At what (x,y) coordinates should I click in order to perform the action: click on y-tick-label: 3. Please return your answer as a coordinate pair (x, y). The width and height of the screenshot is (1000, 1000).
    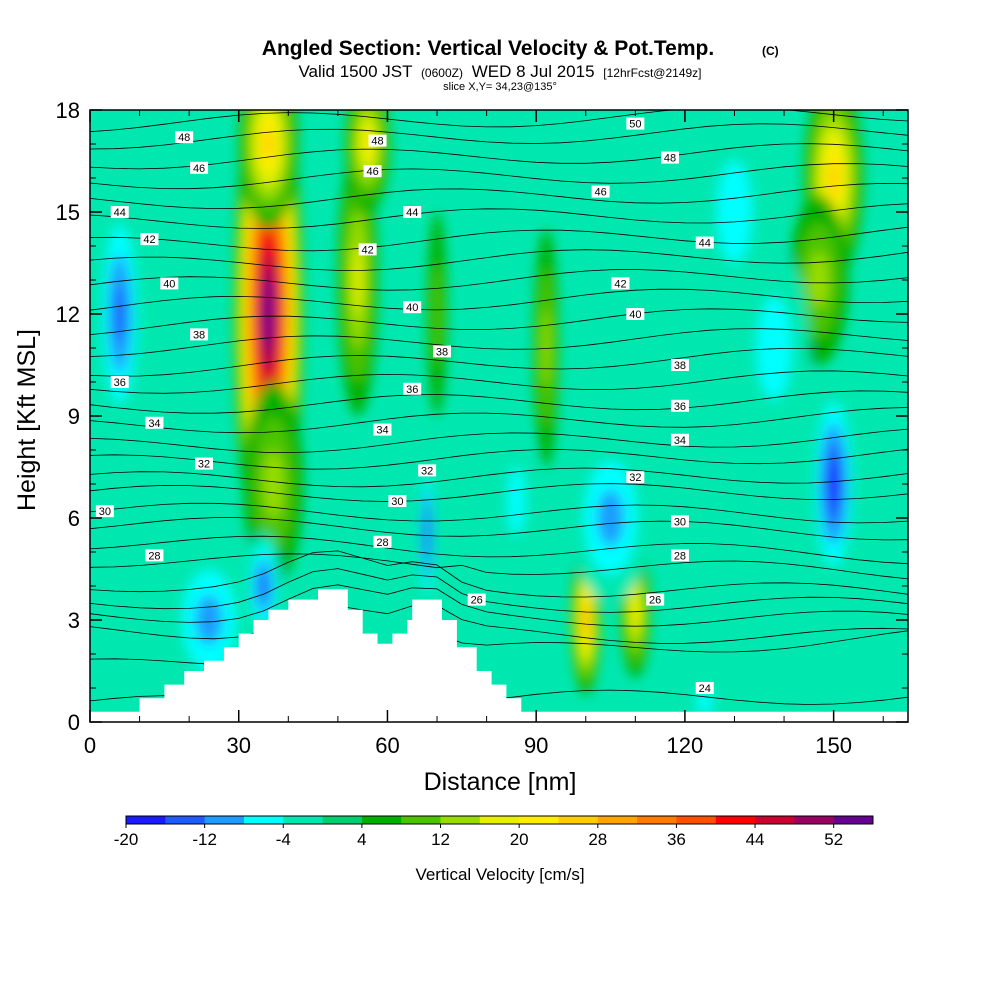
    Looking at the image, I should click on (74, 620).